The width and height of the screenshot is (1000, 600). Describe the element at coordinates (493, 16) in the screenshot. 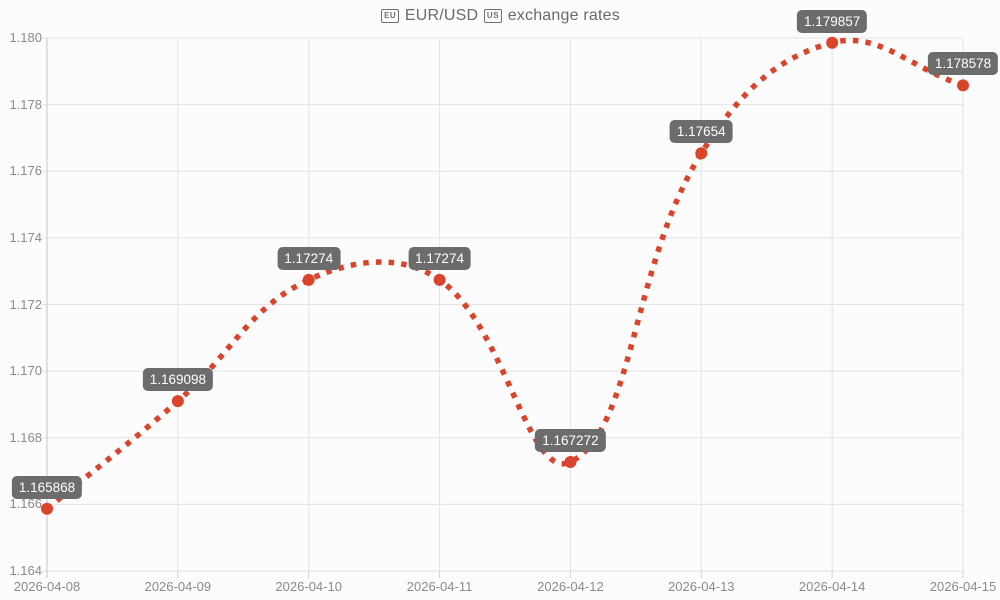

I see `us-flag-icon: US` at that location.